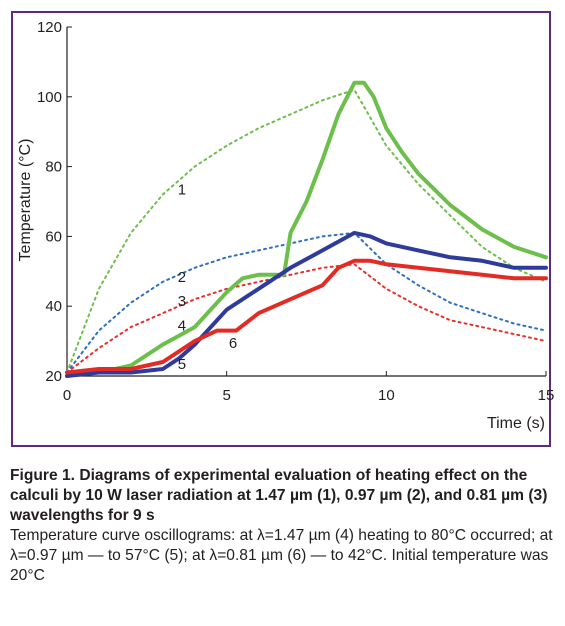 The height and width of the screenshot is (626, 565). What do you see at coordinates (182, 277) in the screenshot?
I see `curve-label-2: 2` at bounding box center [182, 277].